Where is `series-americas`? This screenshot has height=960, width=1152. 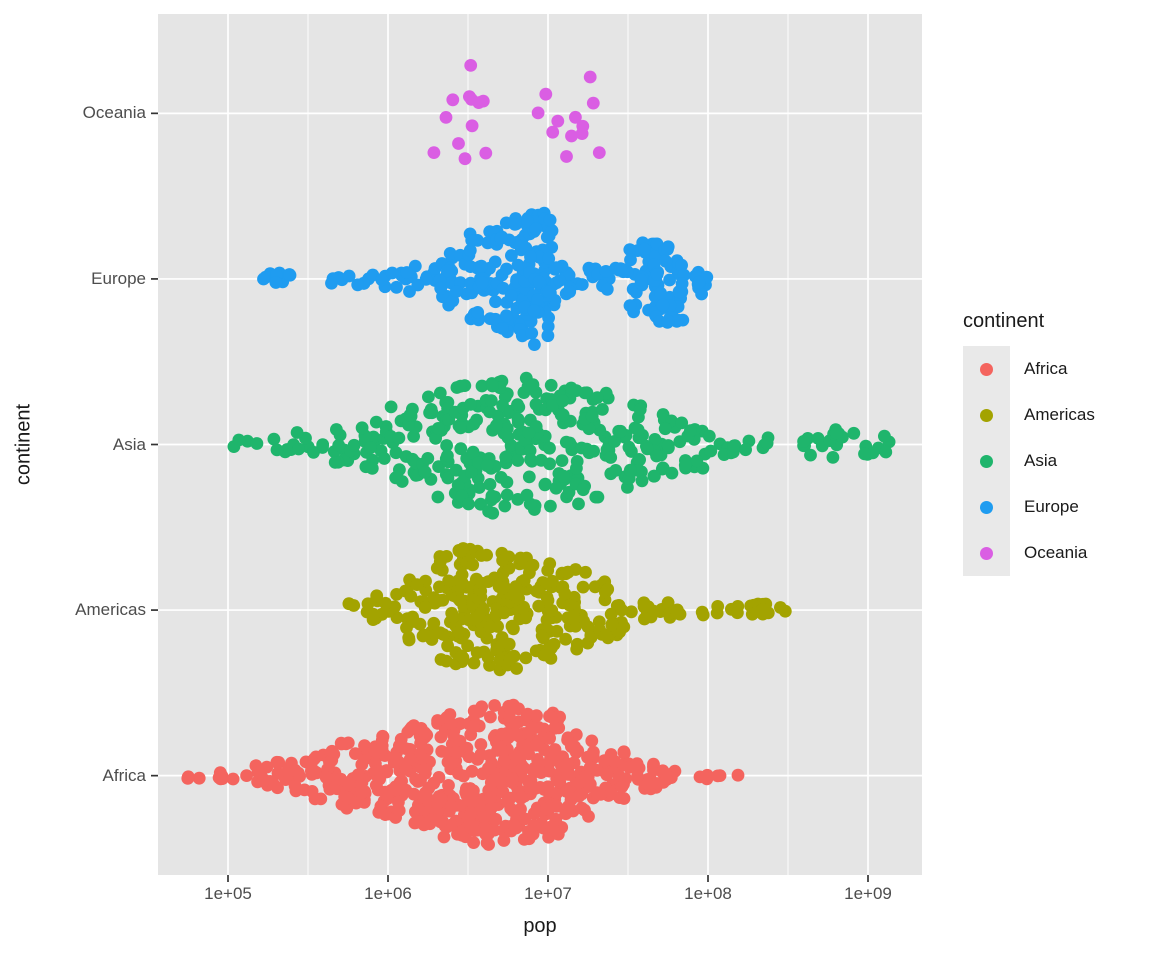
series-americas is located at coordinates (567, 609).